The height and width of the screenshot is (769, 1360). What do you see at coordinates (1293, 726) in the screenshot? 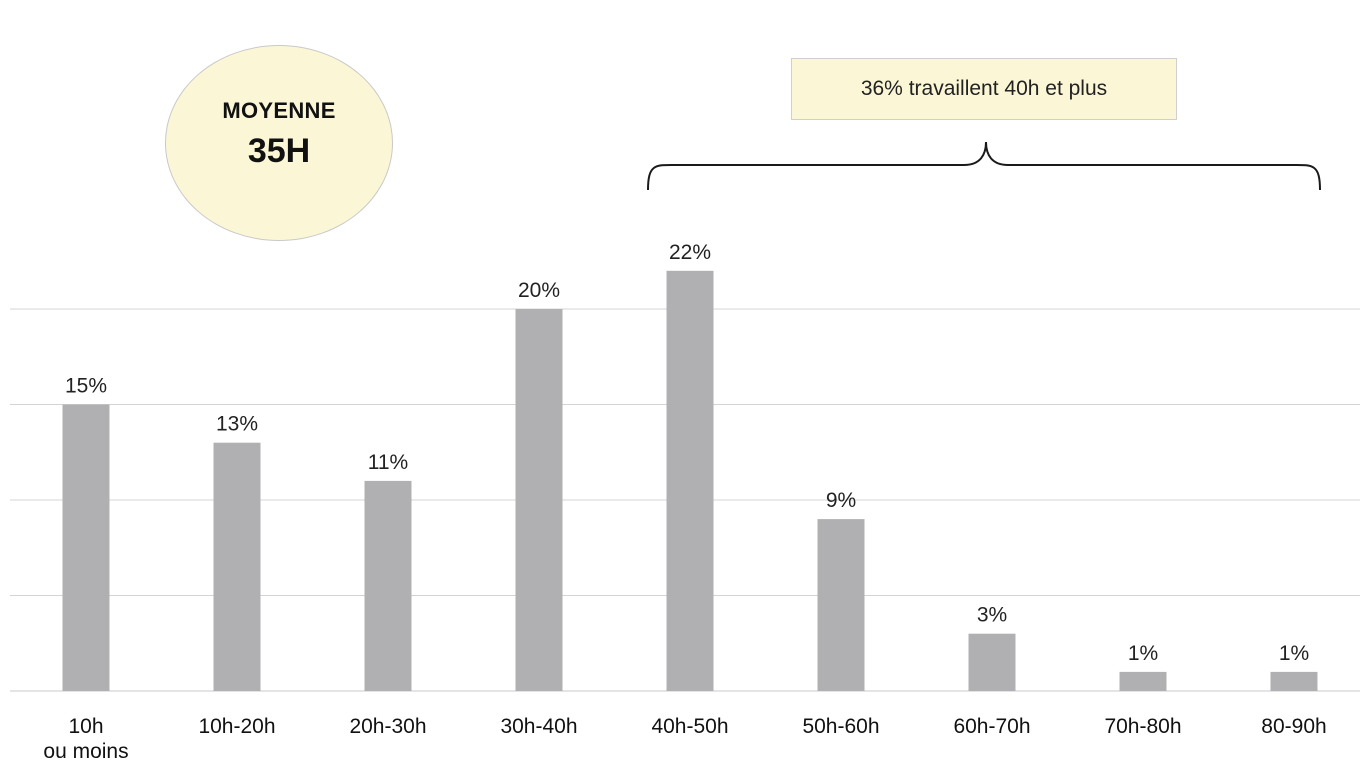
I see `x-tick-label: 80-90h` at bounding box center [1293, 726].